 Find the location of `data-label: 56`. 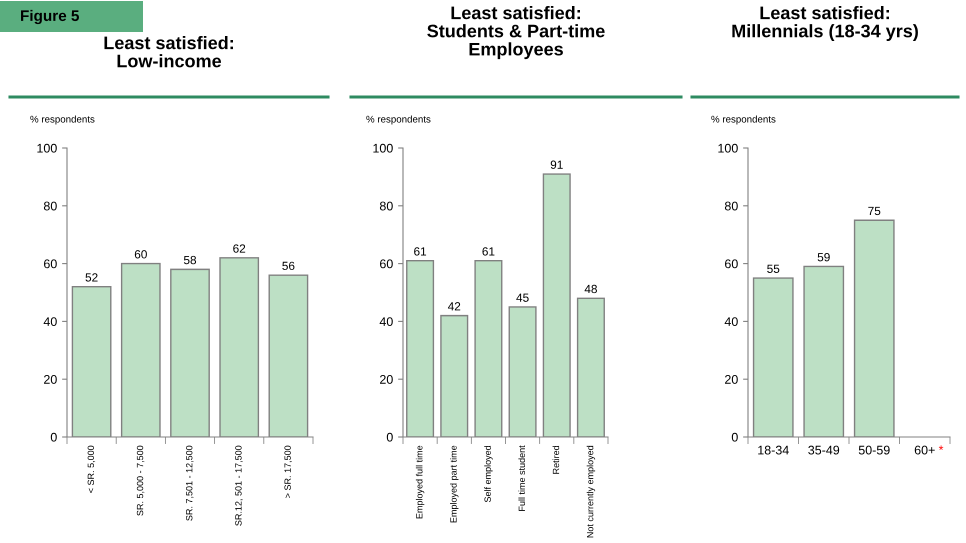

data-label: 56 is located at coordinates (288, 266).